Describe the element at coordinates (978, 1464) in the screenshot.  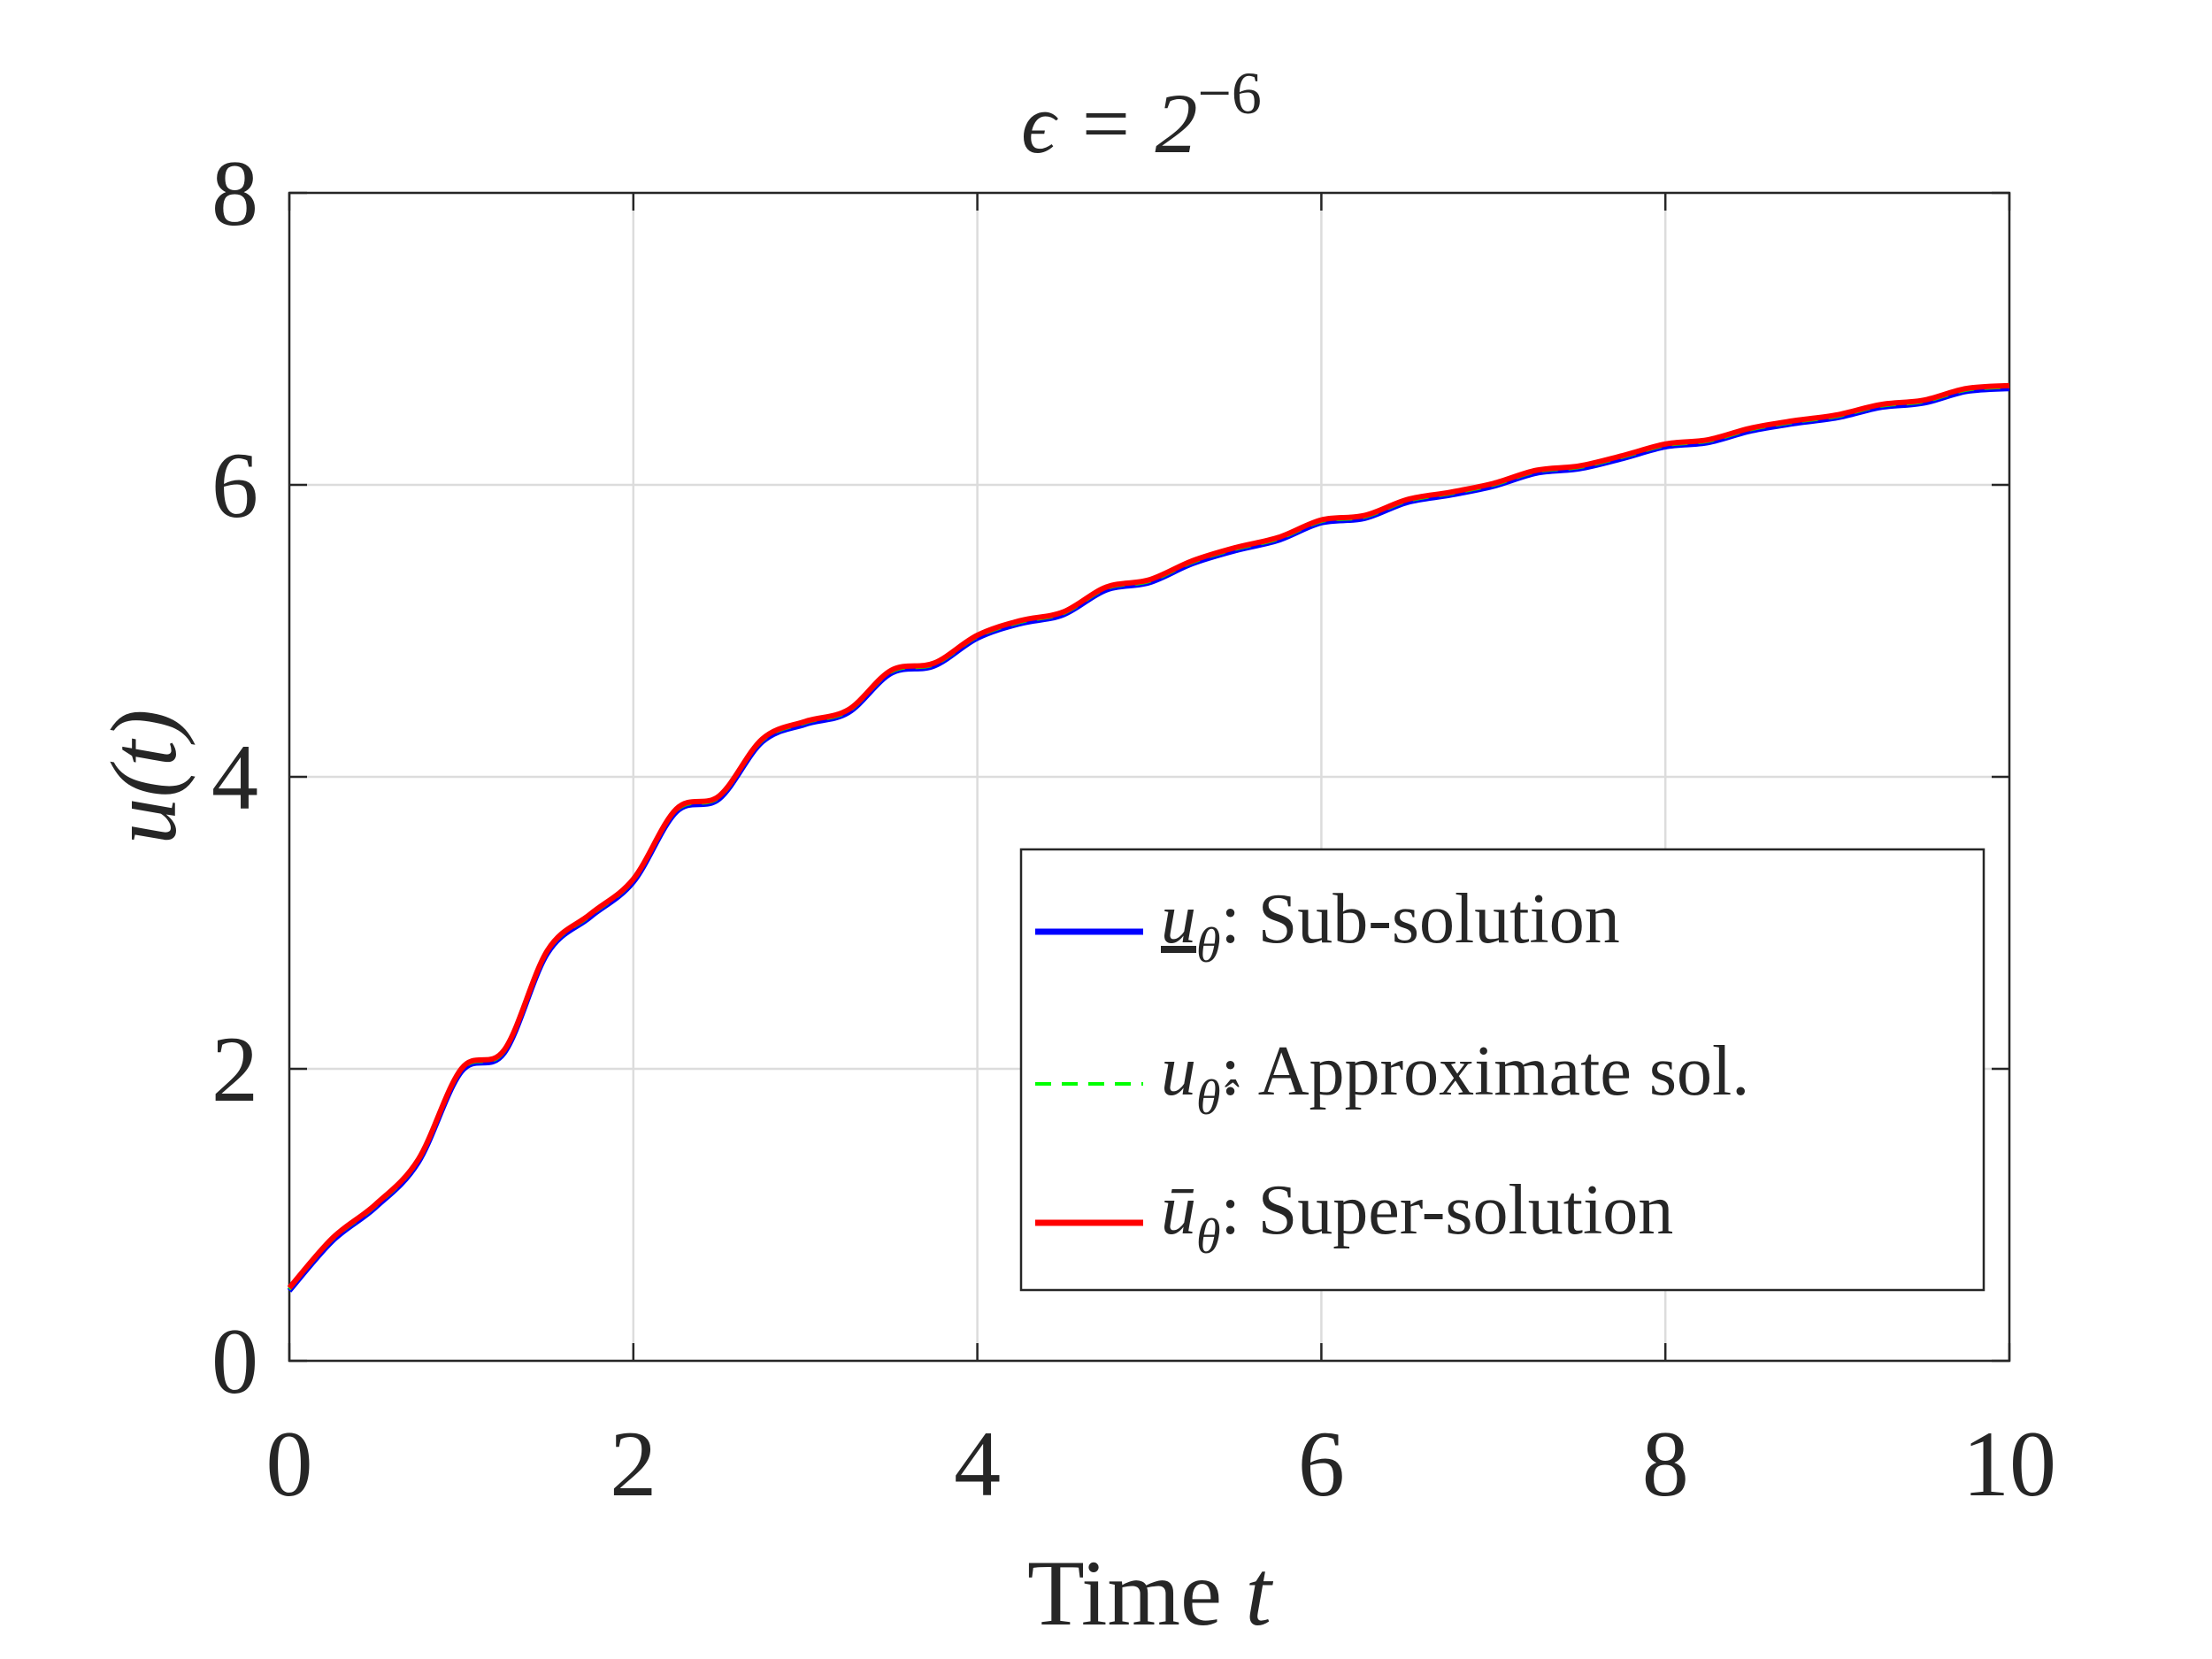
I see `x-tick-label: 4` at that location.